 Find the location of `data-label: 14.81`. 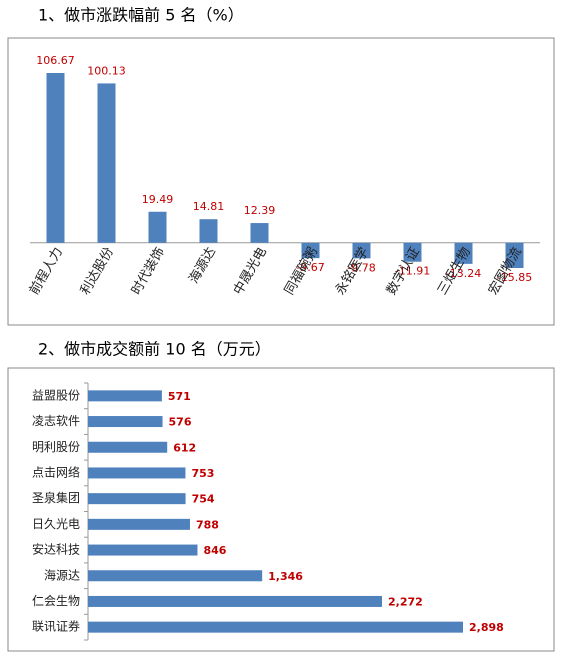

data-label: 14.81 is located at coordinates (209, 206).